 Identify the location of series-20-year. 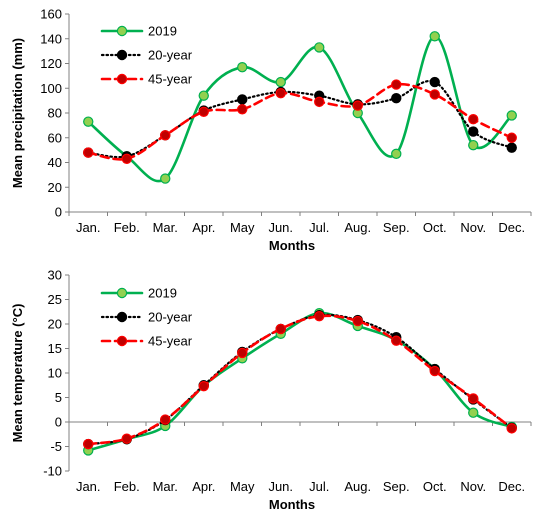
(300, 119).